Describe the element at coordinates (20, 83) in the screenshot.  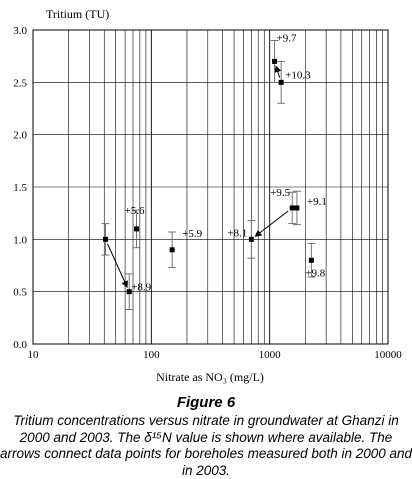
I see `y-tick-label: 2.5` at that location.